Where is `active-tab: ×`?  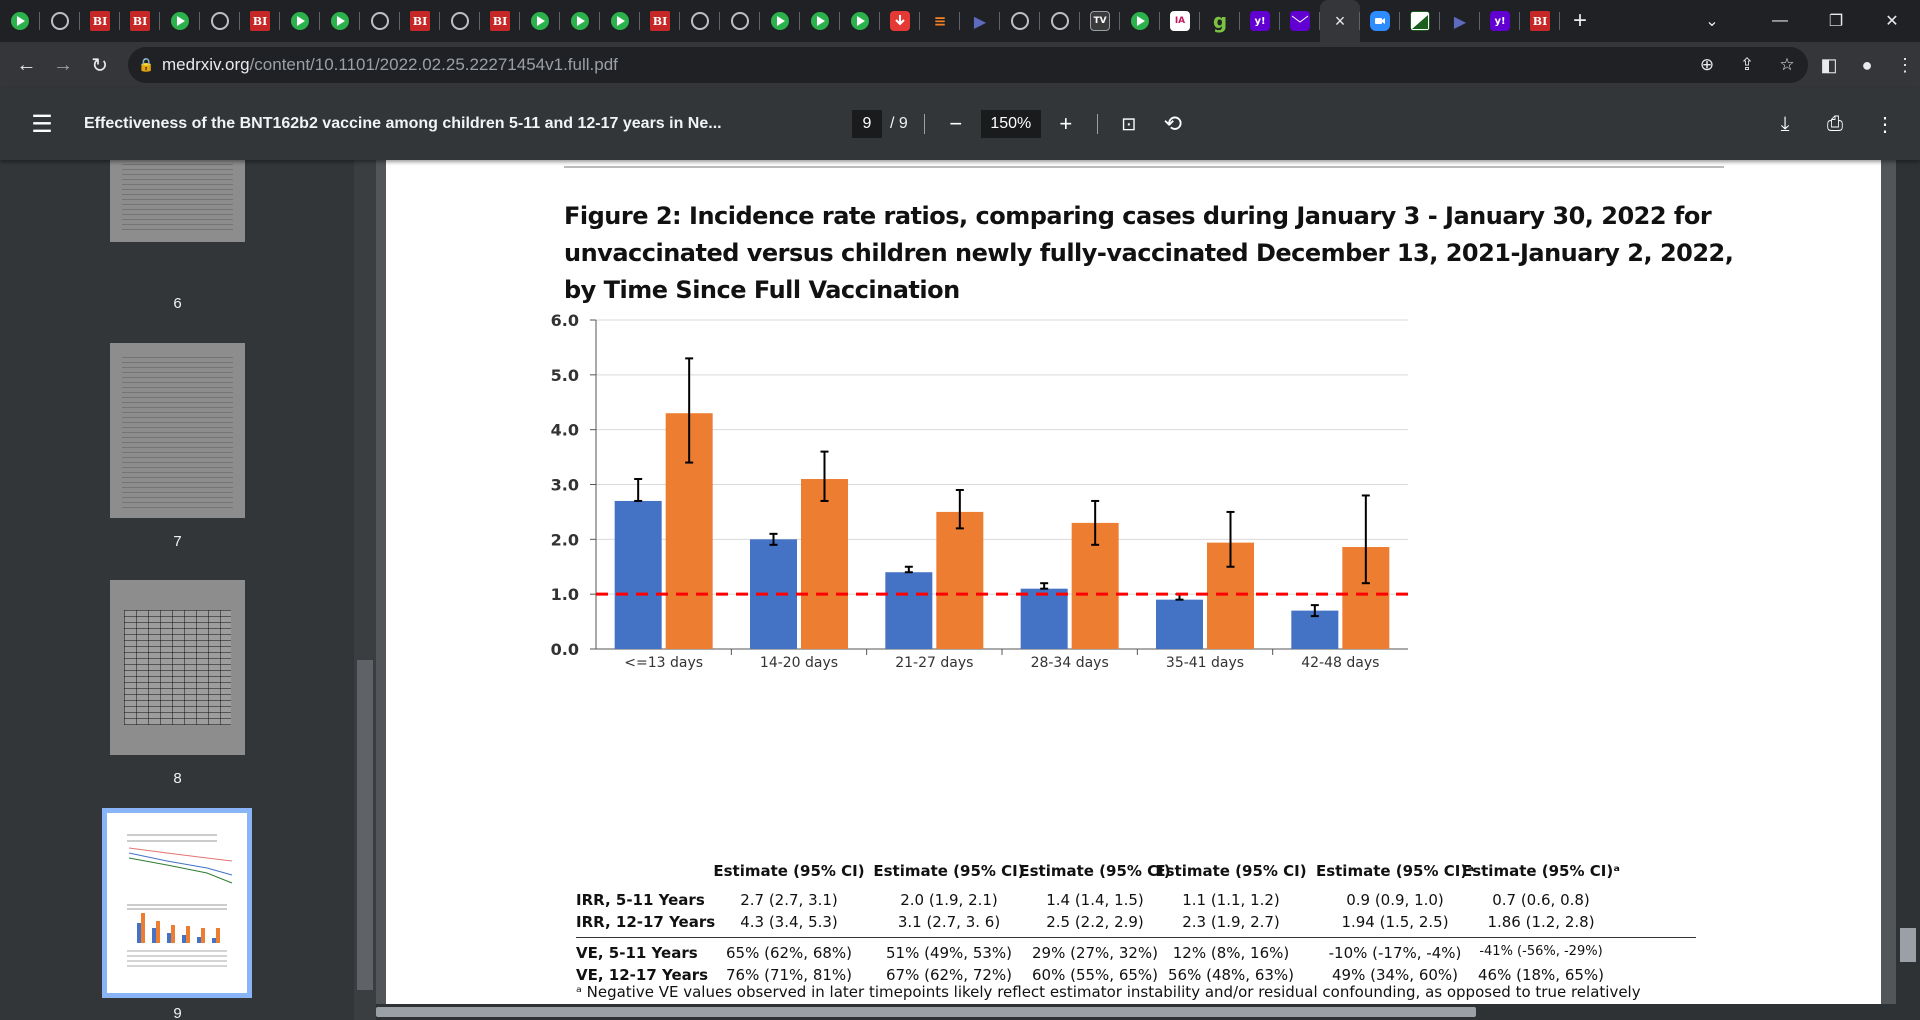 active-tab: × is located at coordinates (1340, 21).